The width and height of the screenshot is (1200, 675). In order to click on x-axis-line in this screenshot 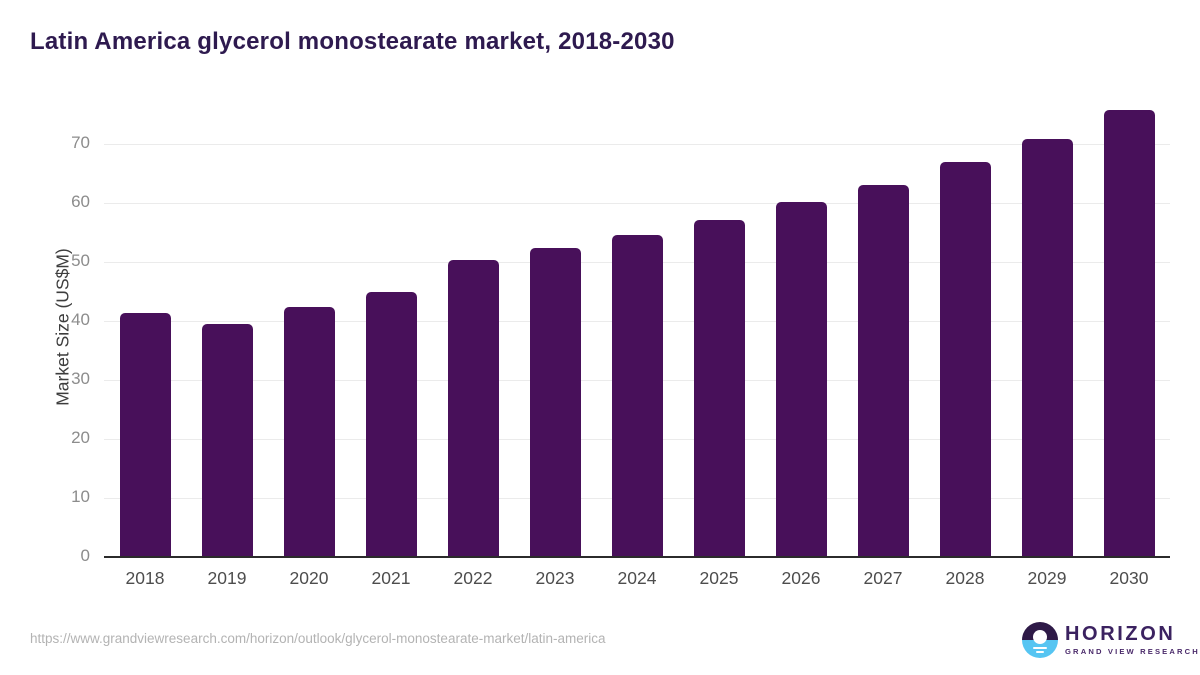, I will do `click(637, 557)`.